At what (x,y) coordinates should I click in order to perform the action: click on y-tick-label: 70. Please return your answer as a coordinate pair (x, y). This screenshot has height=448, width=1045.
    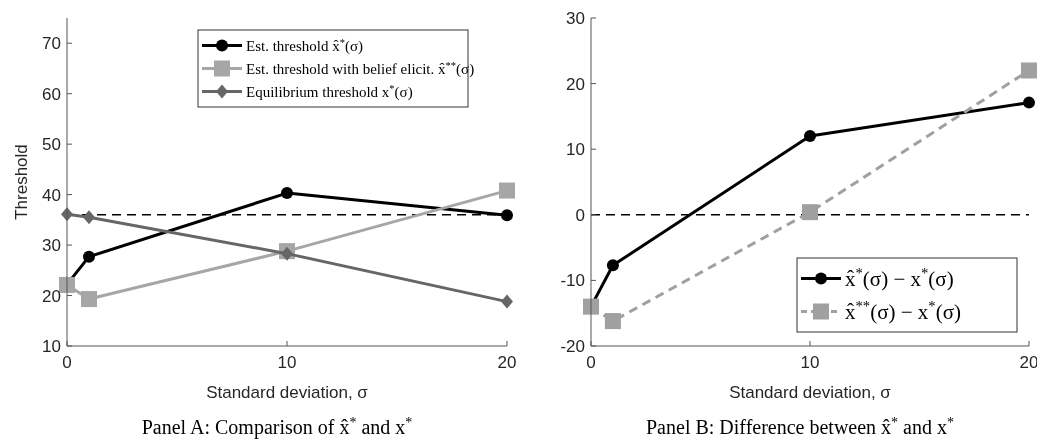
    Looking at the image, I should click on (51, 44).